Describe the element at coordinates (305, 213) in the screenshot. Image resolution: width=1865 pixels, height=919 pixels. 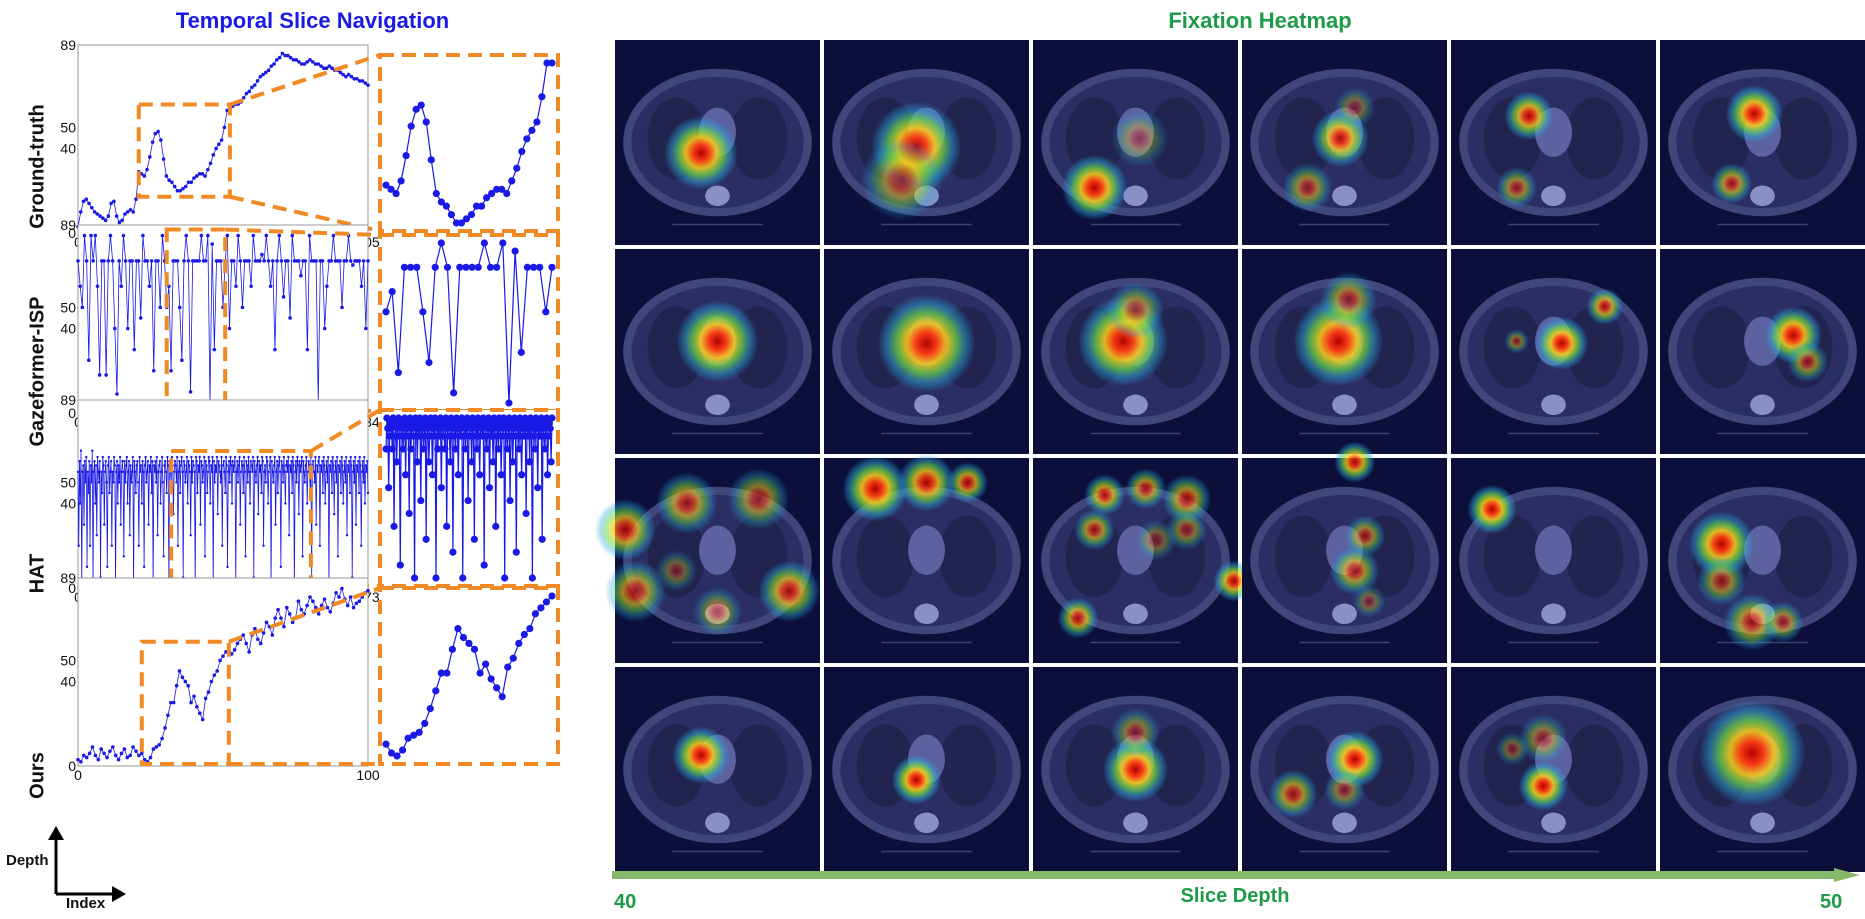
I see `zoom-connector` at that location.